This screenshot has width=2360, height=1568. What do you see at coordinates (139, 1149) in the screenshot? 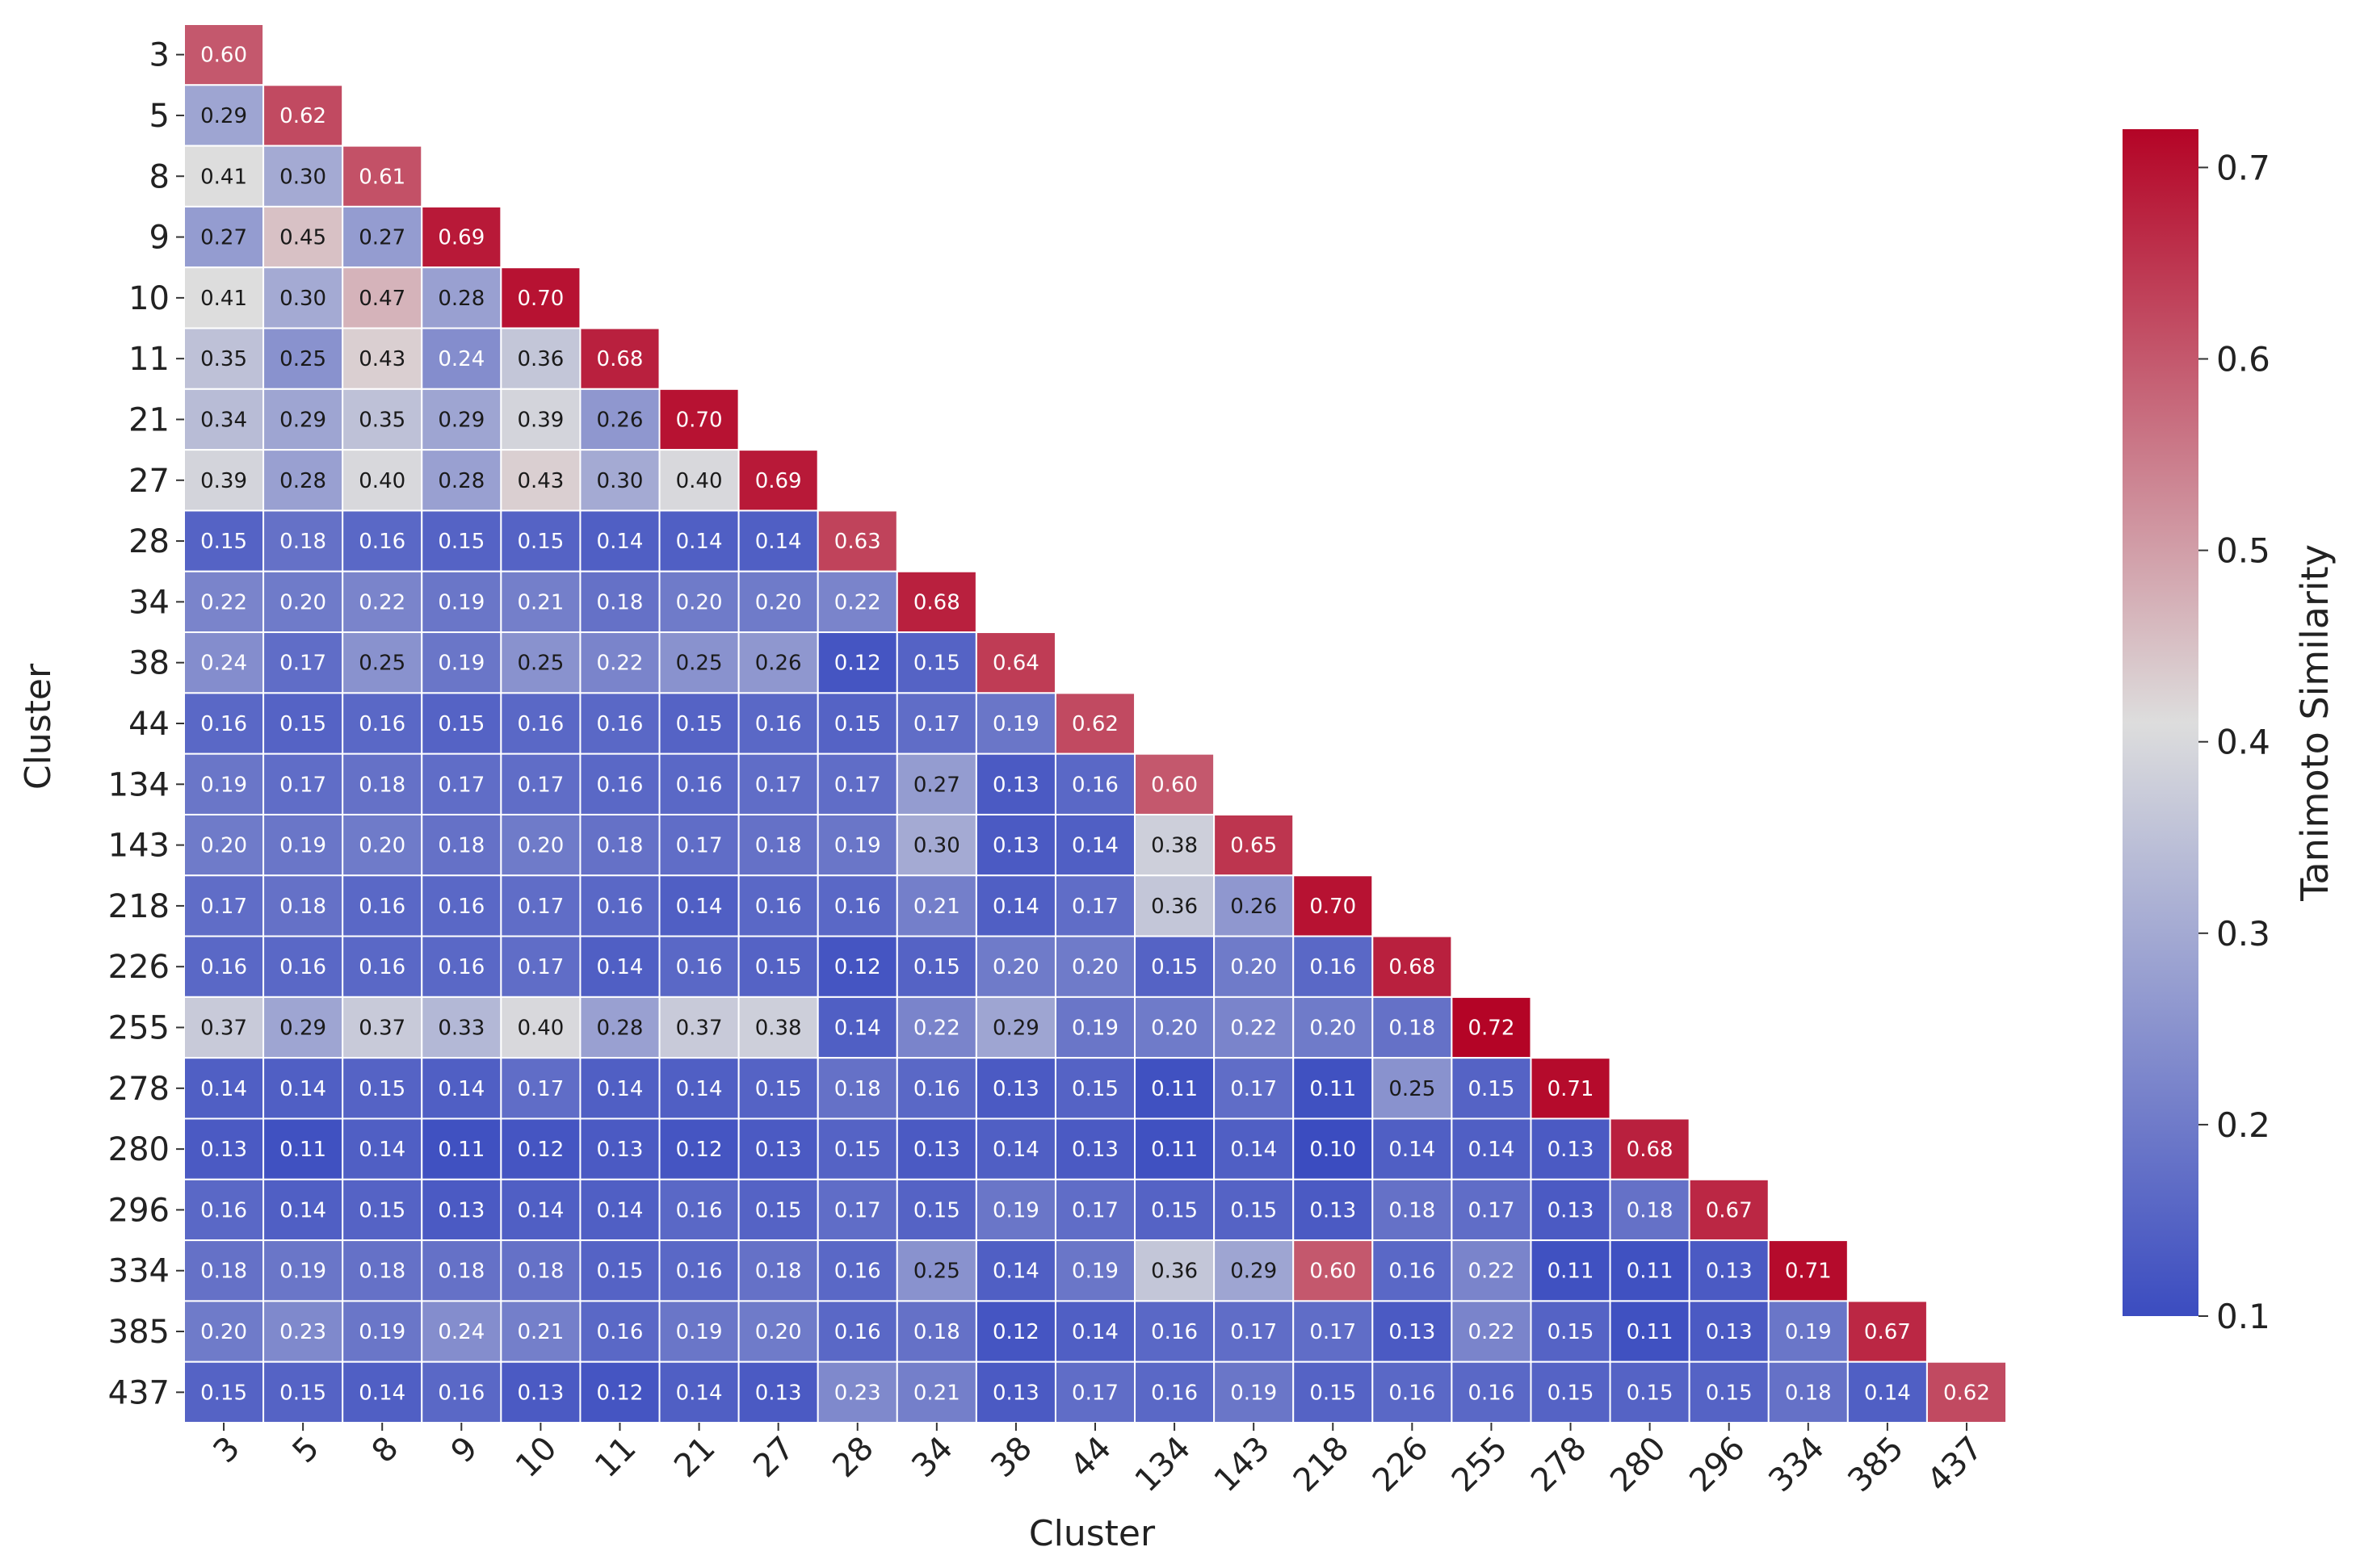
I see `y-tick-label: 280` at bounding box center [139, 1149].